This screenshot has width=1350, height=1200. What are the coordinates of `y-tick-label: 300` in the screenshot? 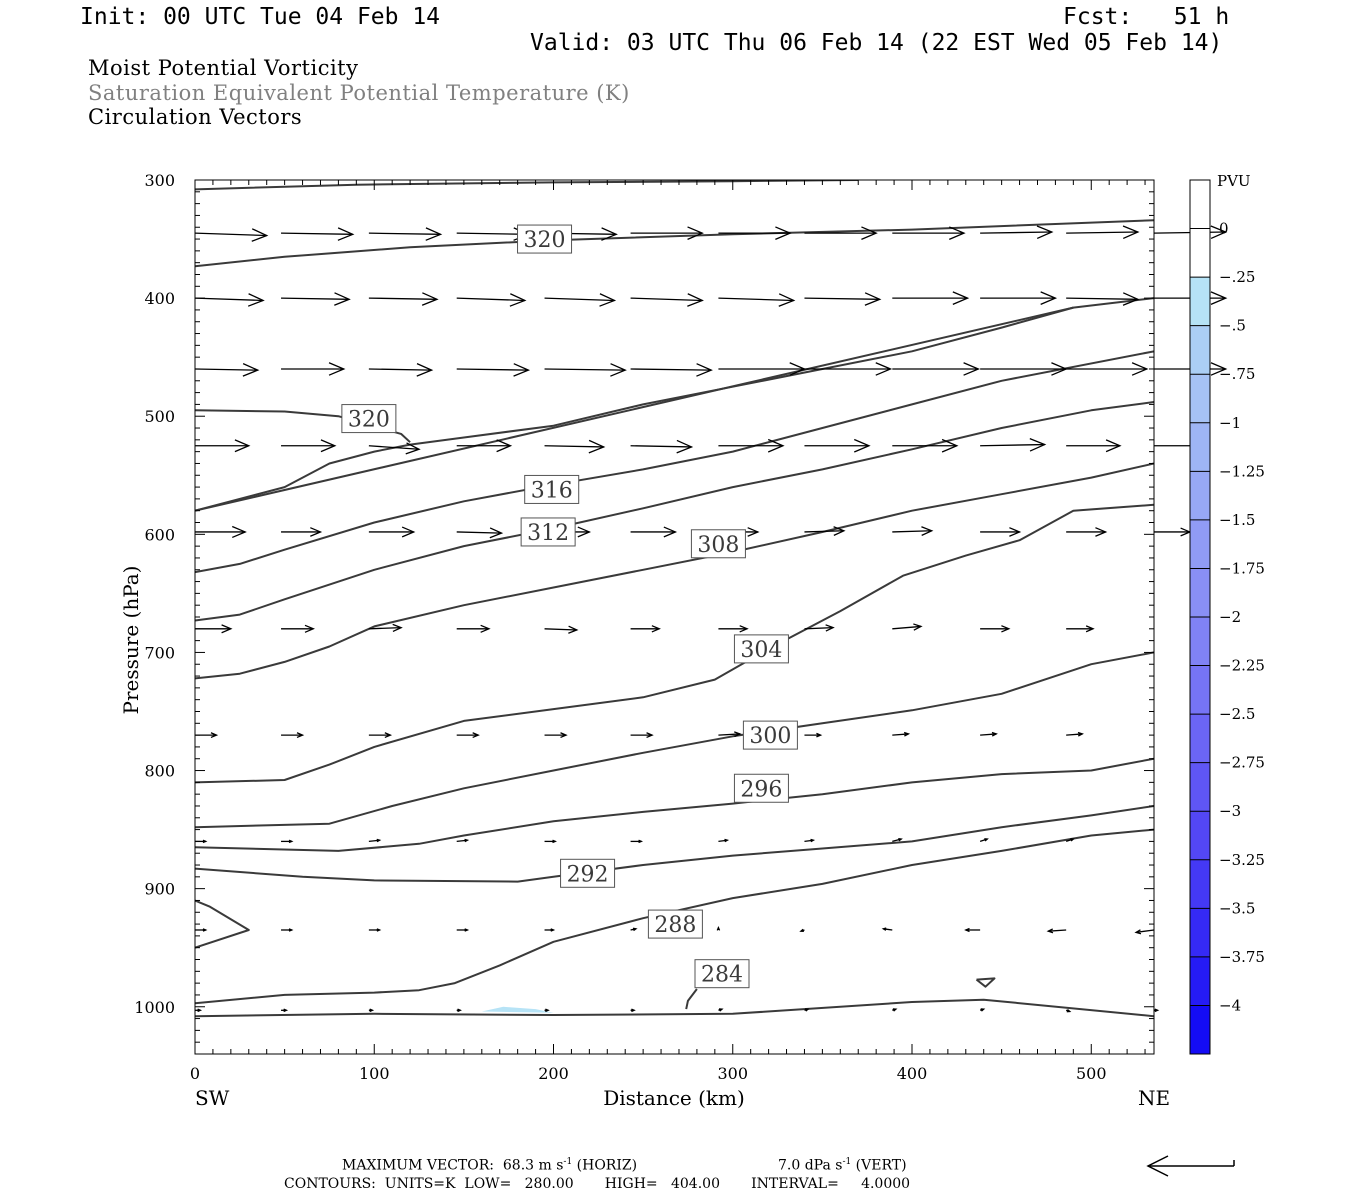 It's located at (159, 180).